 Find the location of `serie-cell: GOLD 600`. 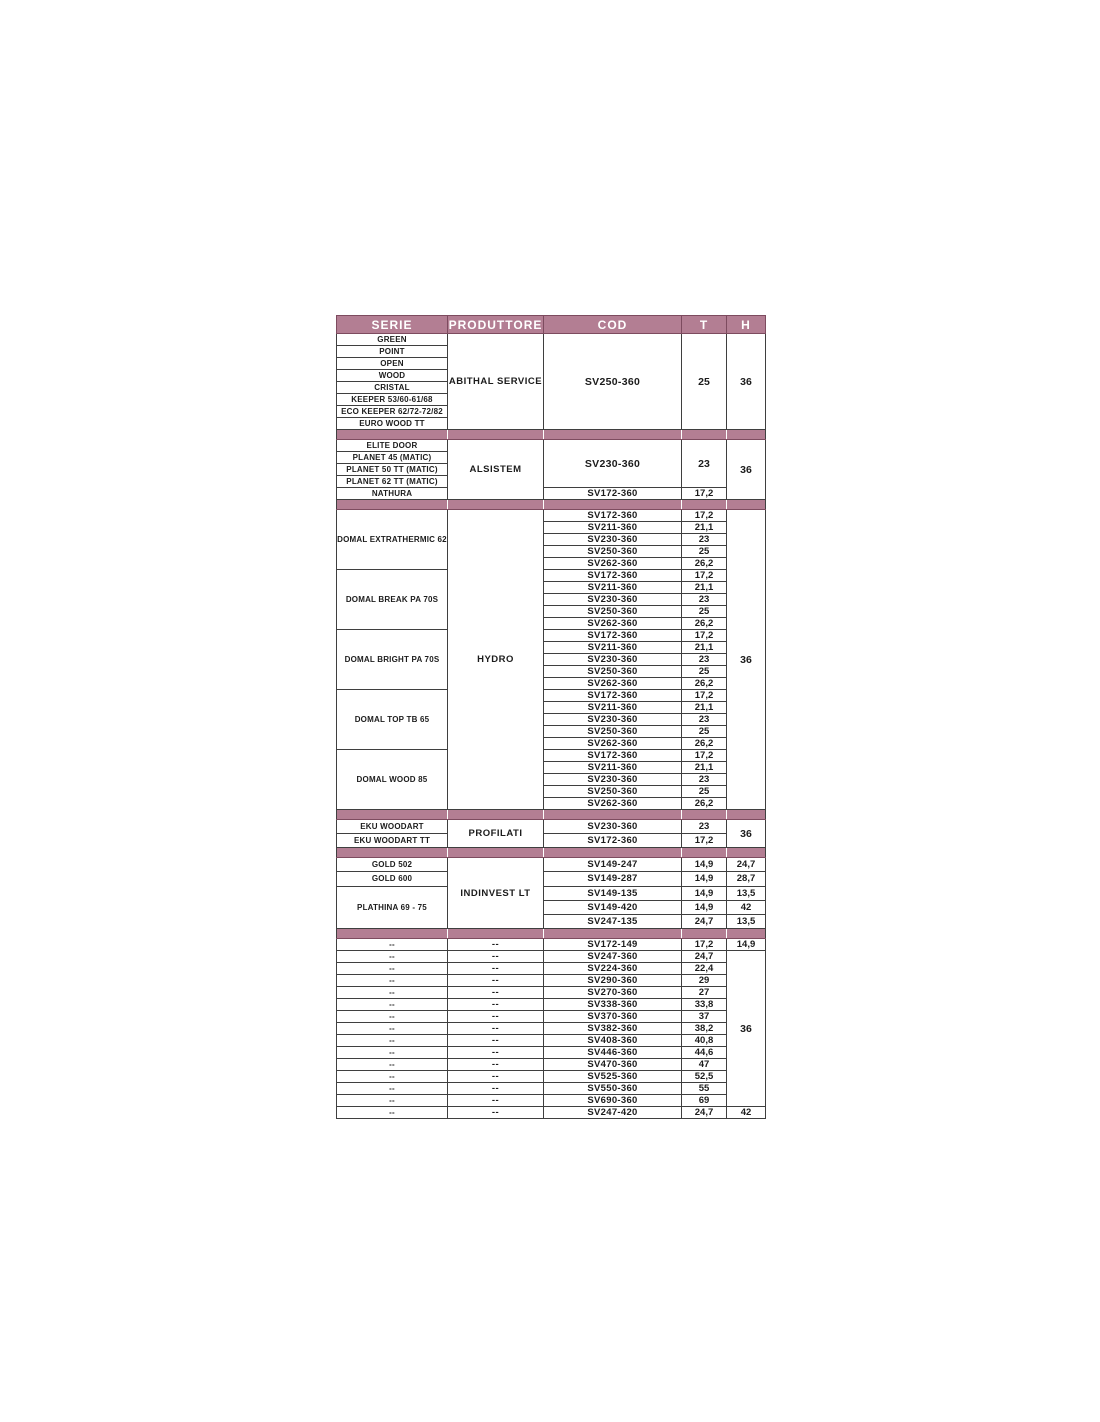

serie-cell: GOLD 600 is located at coordinates (392, 879).